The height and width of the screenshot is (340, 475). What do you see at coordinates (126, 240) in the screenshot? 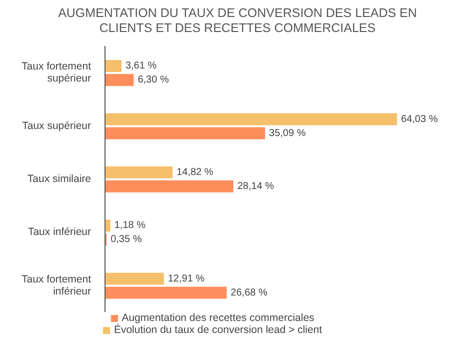
I see `data-label: 0,35 %` at bounding box center [126, 240].